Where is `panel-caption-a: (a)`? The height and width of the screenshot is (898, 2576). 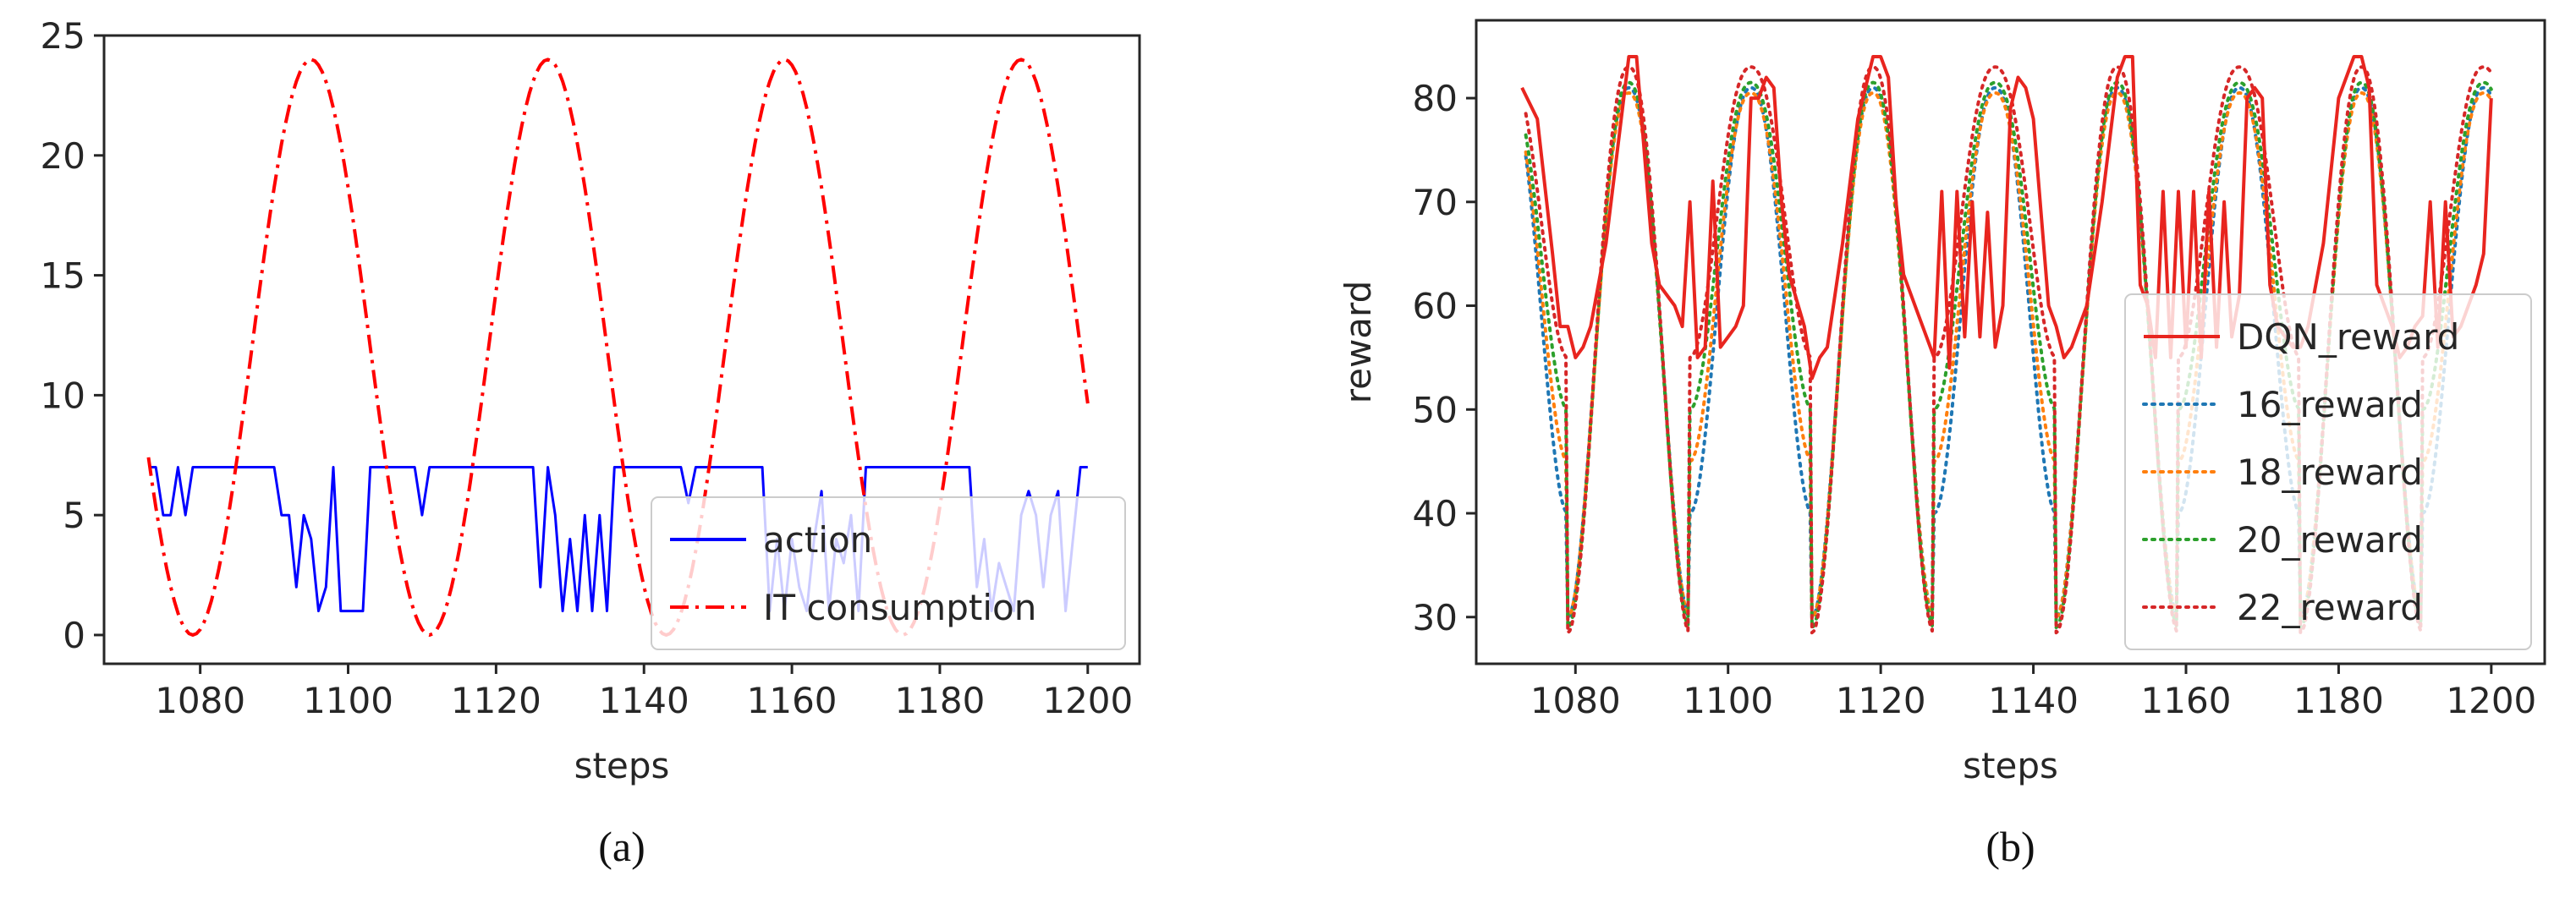
panel-caption-a: (a) is located at coordinates (622, 847).